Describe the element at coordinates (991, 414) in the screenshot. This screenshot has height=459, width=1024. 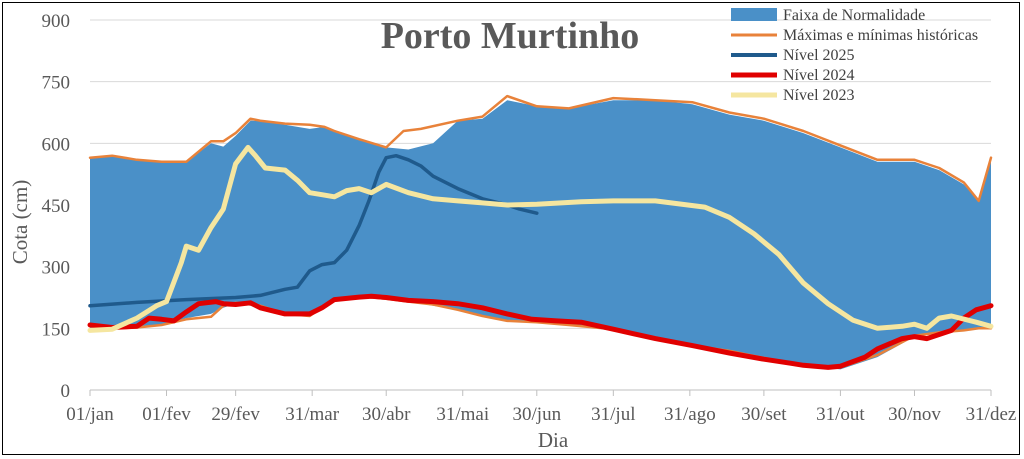
I see `x-tick-label: 31/dez` at that location.